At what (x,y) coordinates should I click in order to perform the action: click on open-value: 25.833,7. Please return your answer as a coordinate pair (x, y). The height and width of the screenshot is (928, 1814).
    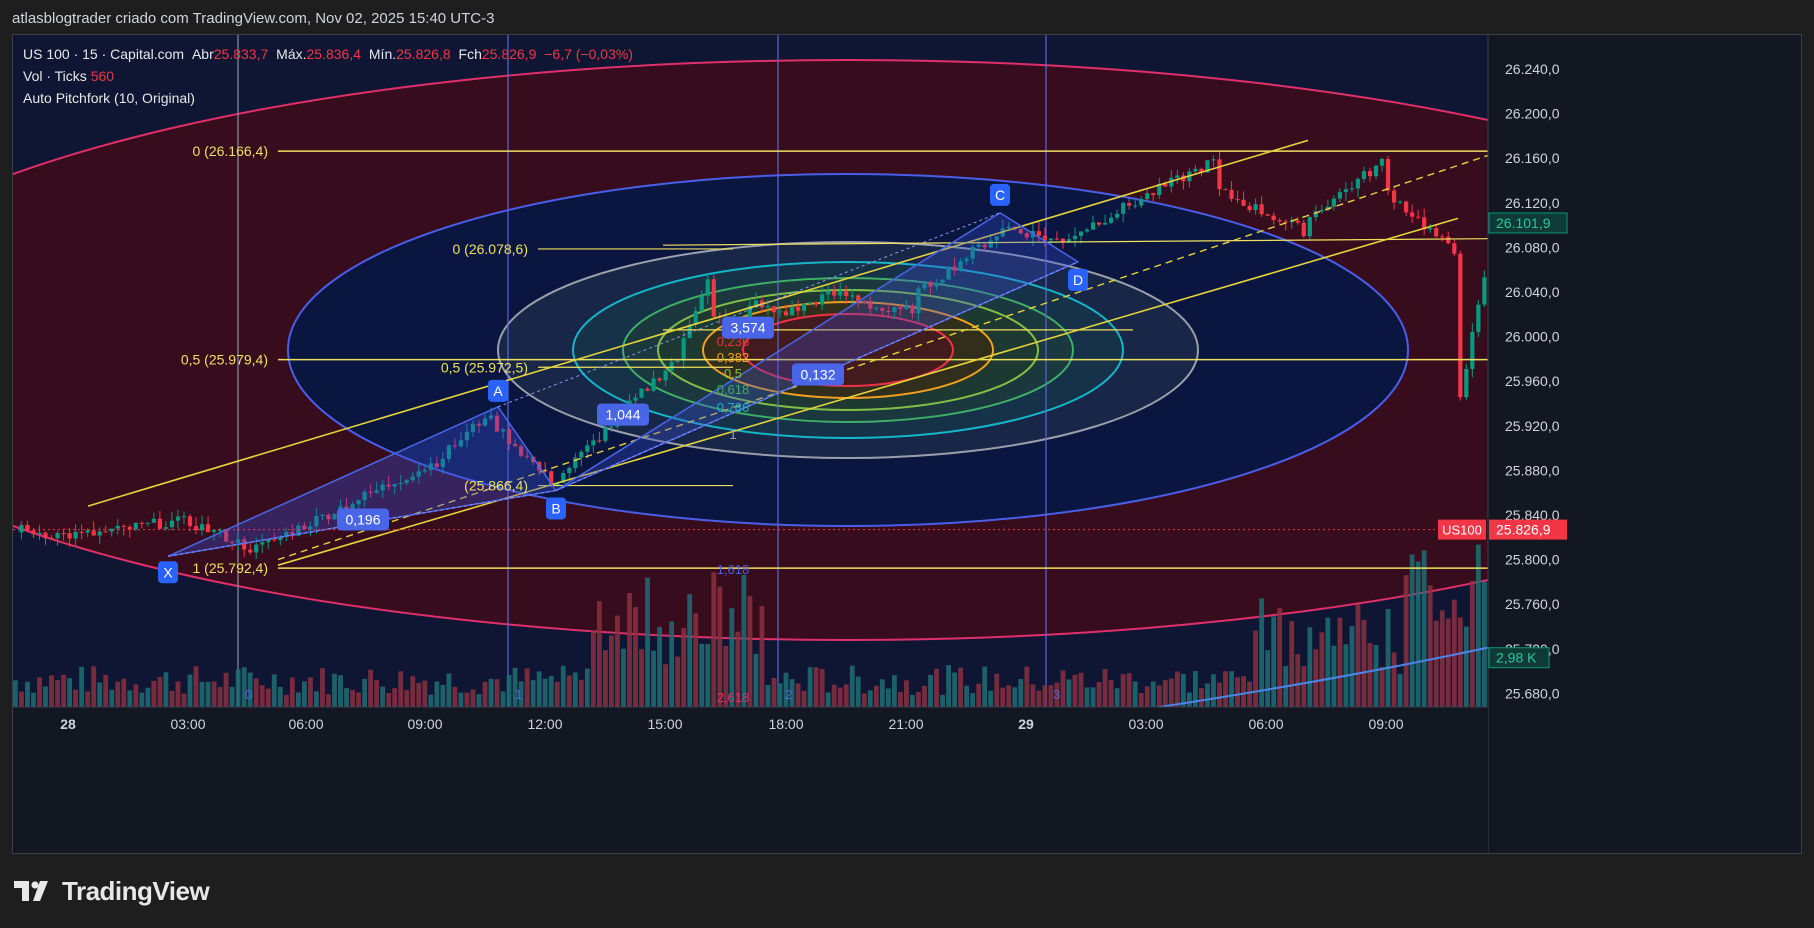
    Looking at the image, I should click on (241, 54).